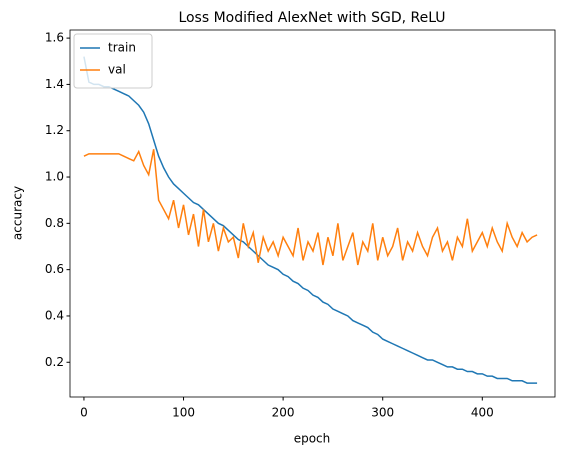 This screenshot has height=459, width=567. What do you see at coordinates (117, 70) in the screenshot?
I see `legend-label: val` at bounding box center [117, 70].